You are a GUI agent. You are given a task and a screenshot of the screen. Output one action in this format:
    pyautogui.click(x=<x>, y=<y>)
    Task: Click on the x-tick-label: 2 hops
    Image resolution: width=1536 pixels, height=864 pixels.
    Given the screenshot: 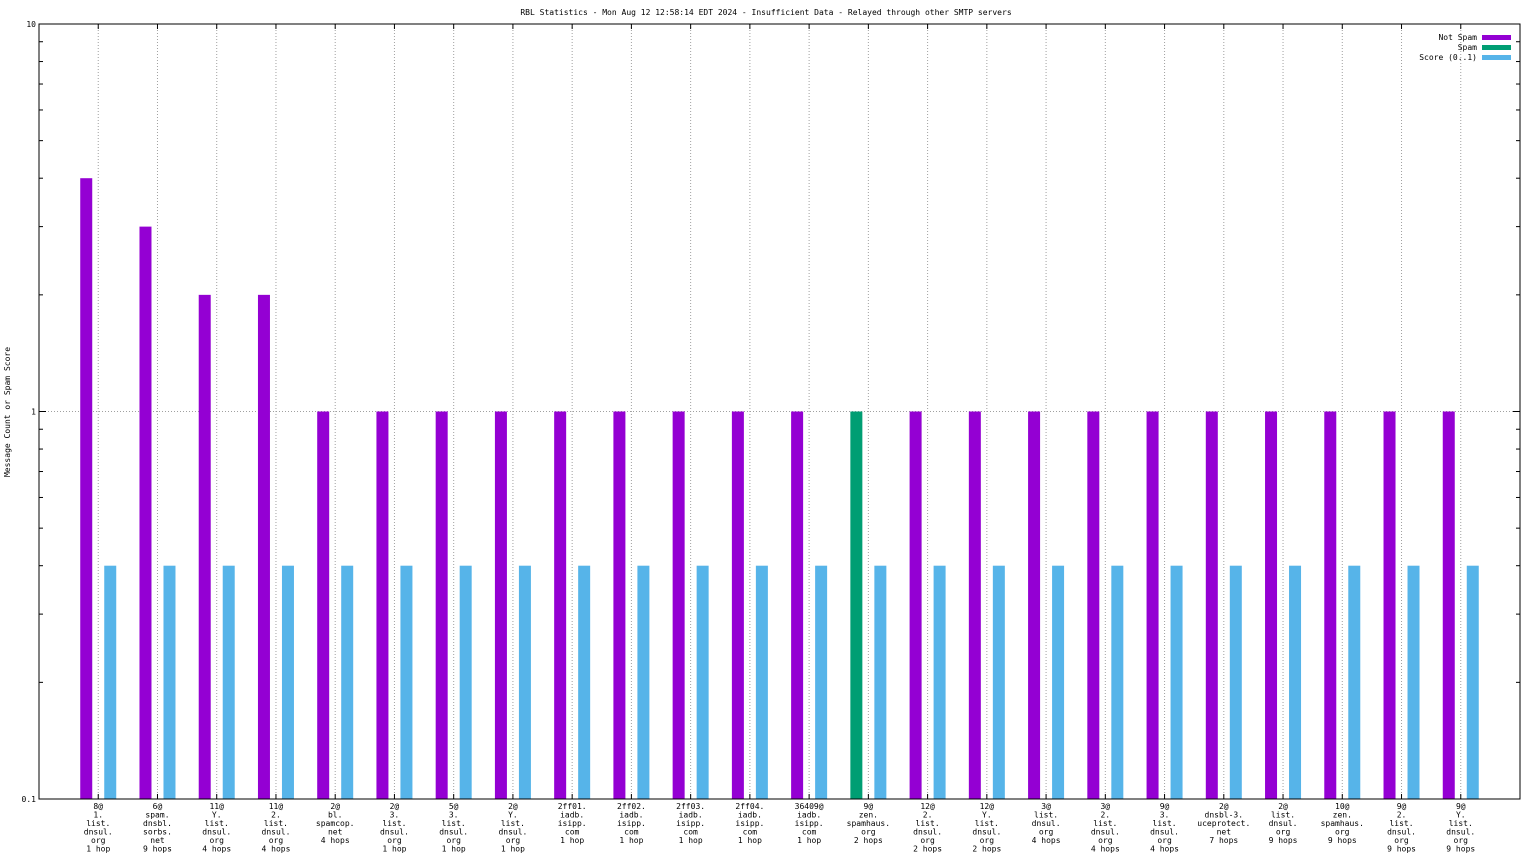 What is the action you would take?
    pyautogui.click(x=986, y=849)
    